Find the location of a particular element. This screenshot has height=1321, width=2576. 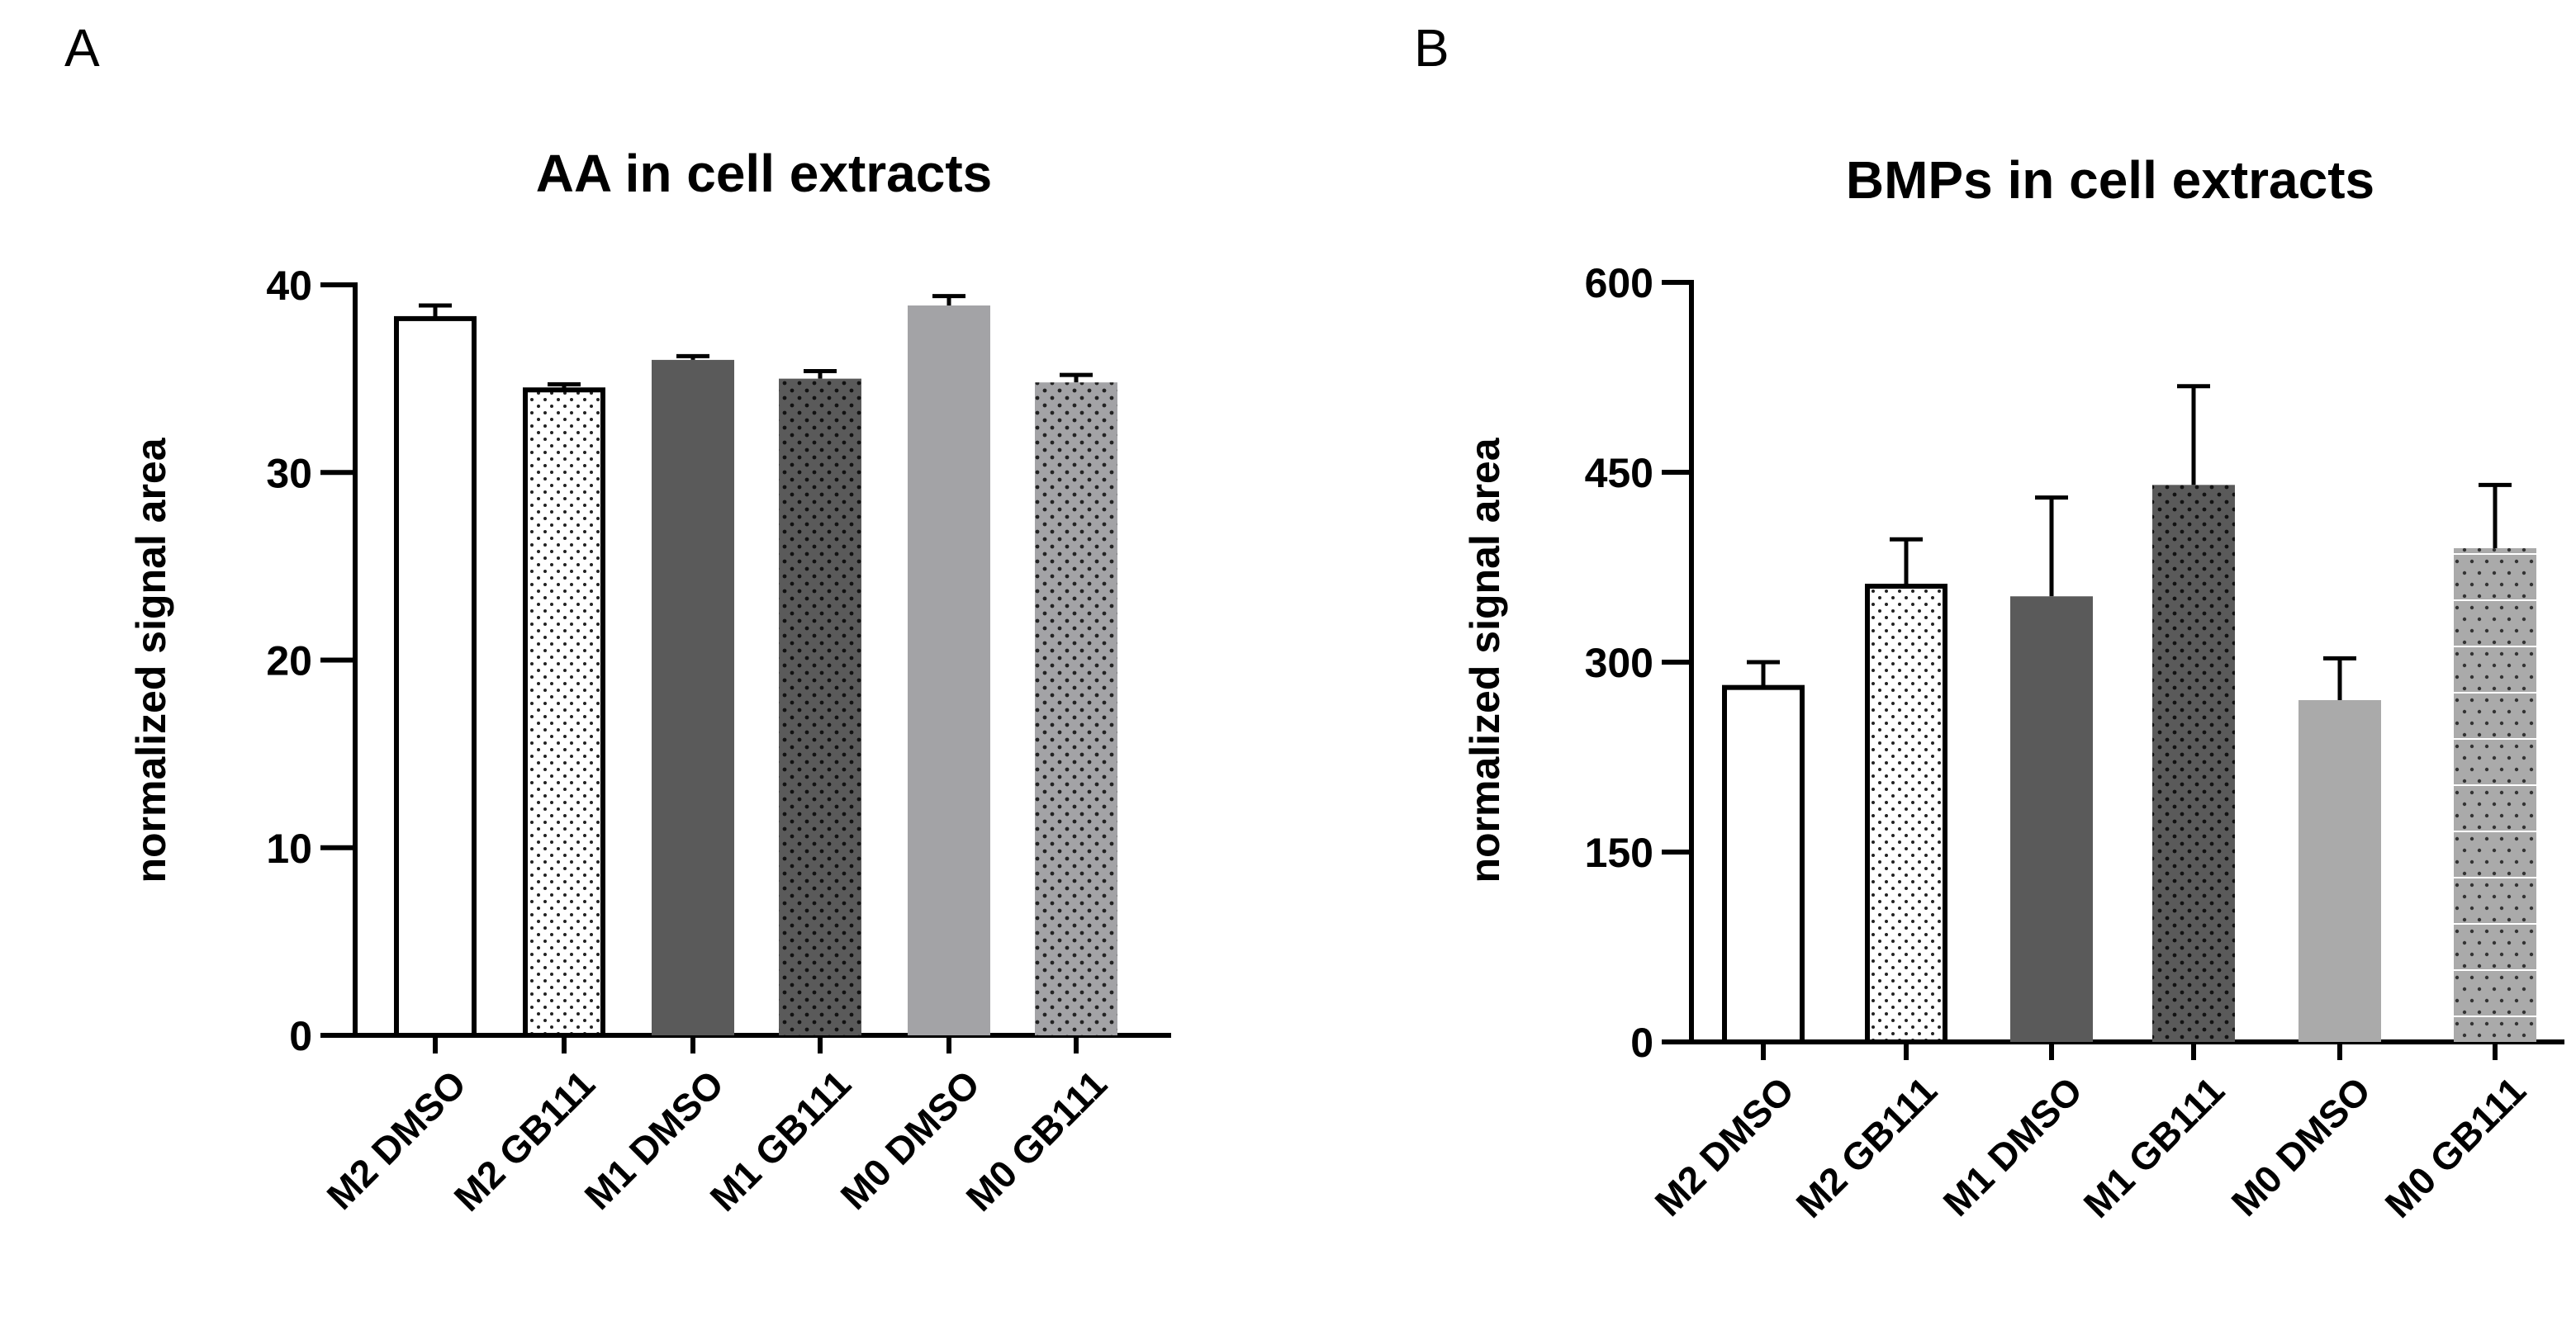

y-tick-label: 300 is located at coordinates (1619, 663).